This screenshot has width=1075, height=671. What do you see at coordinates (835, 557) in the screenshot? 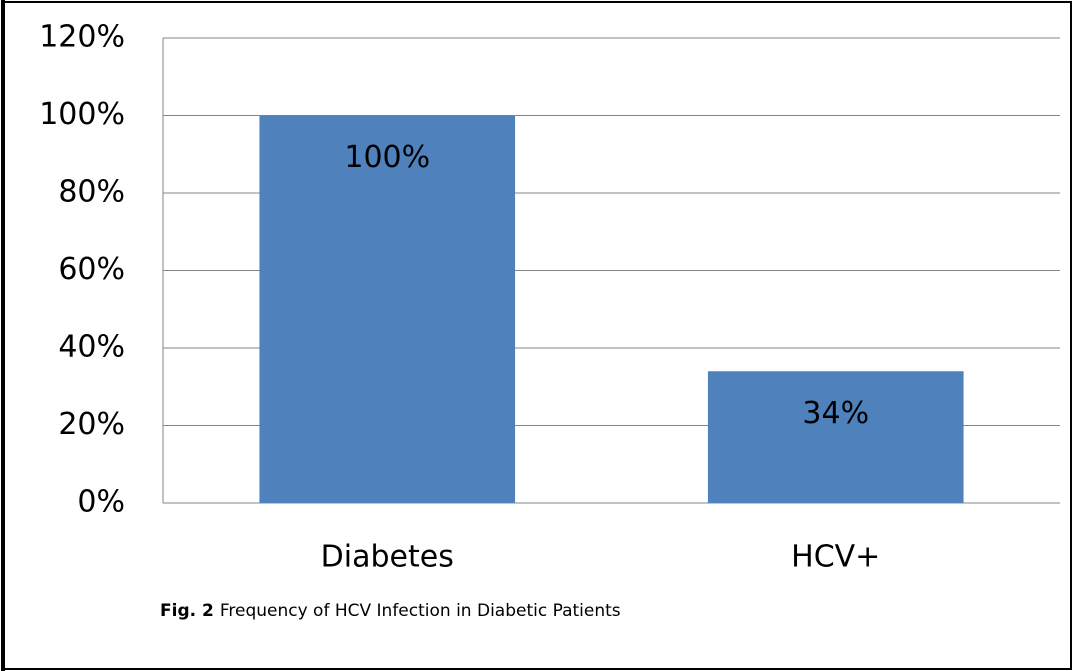
I see `x-tick-label: HCV+` at bounding box center [835, 557].